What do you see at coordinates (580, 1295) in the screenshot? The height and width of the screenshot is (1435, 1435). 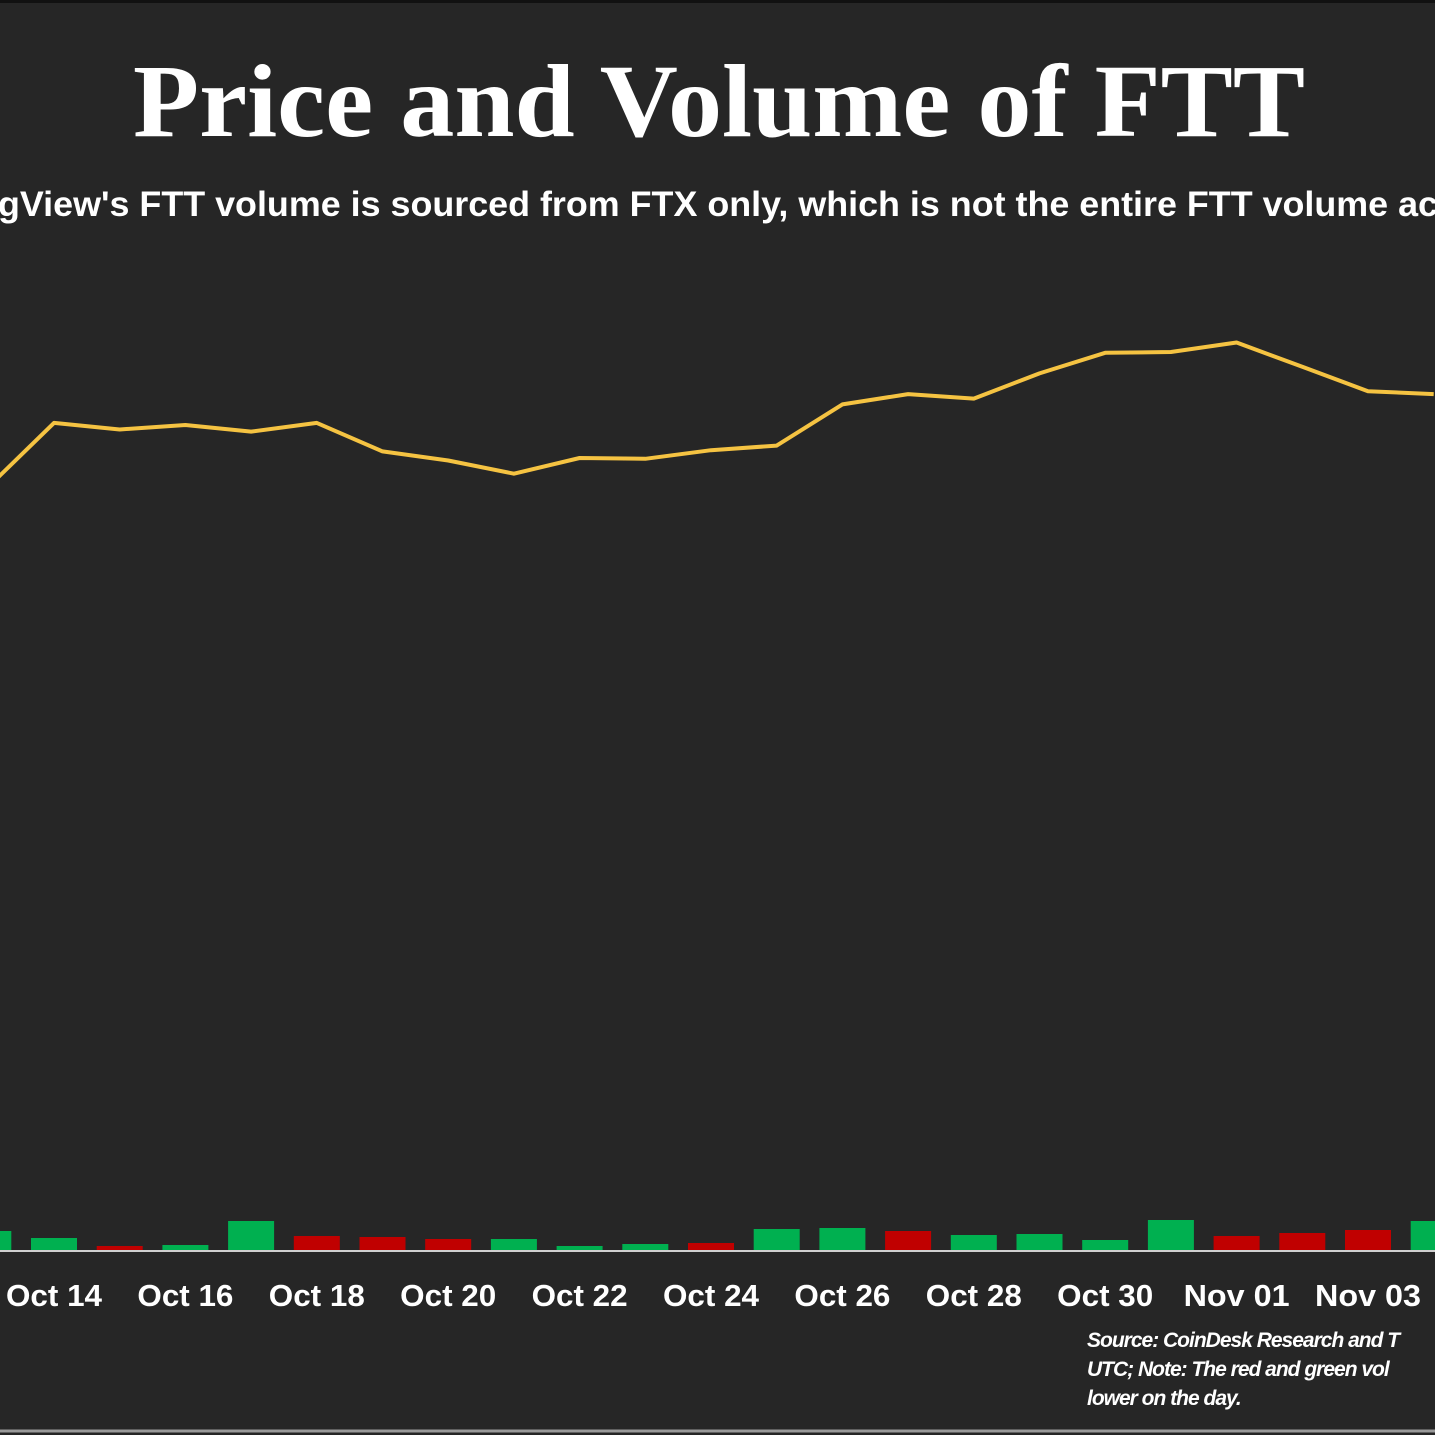 I see `x-tick-label: Oct 22` at bounding box center [580, 1295].